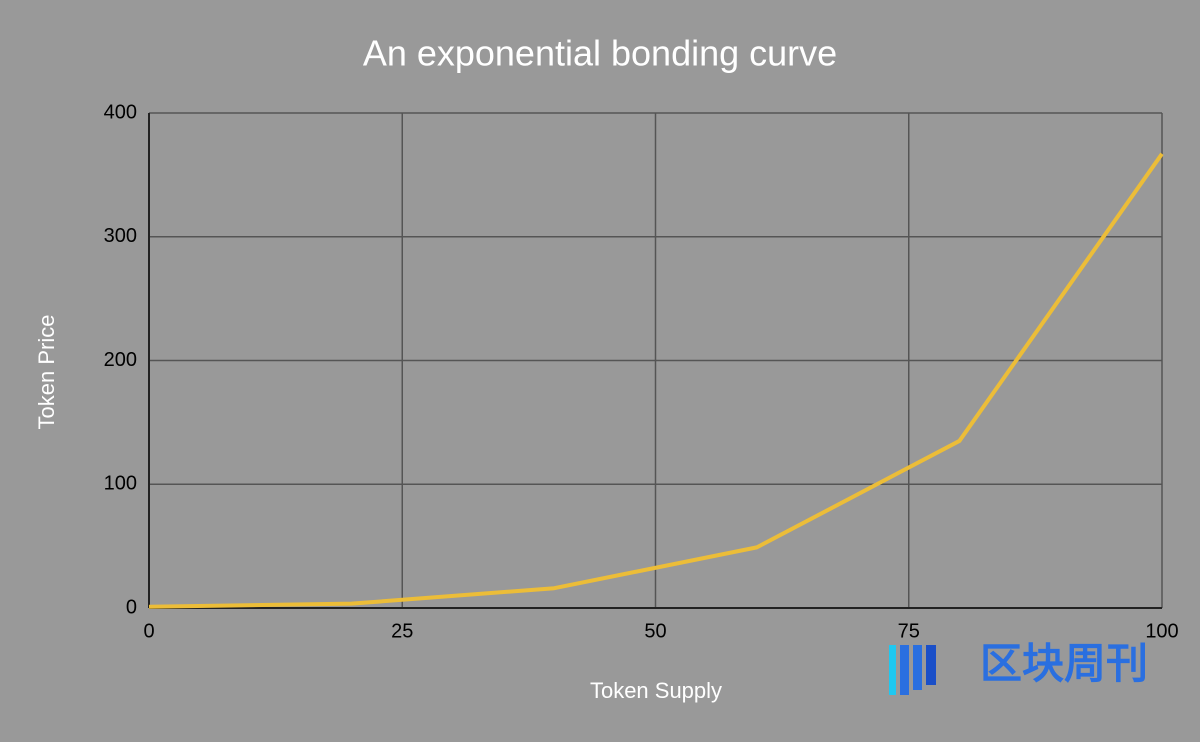 This screenshot has height=742, width=1200. I want to click on y-tick-label: 300, so click(120, 236).